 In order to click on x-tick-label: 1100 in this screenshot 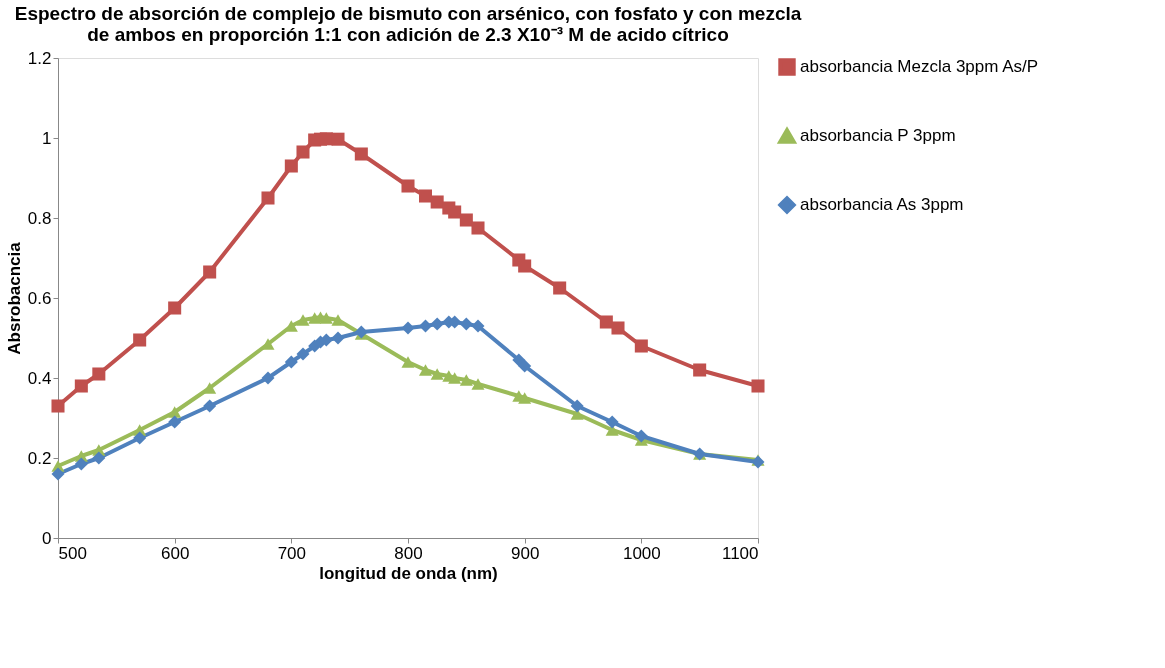, I will do `click(740, 553)`.